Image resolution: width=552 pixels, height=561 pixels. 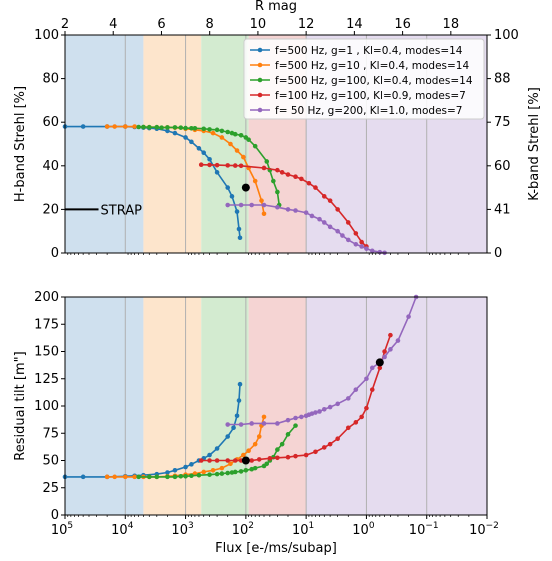 I want to click on legend-box, so click(x=364, y=79).